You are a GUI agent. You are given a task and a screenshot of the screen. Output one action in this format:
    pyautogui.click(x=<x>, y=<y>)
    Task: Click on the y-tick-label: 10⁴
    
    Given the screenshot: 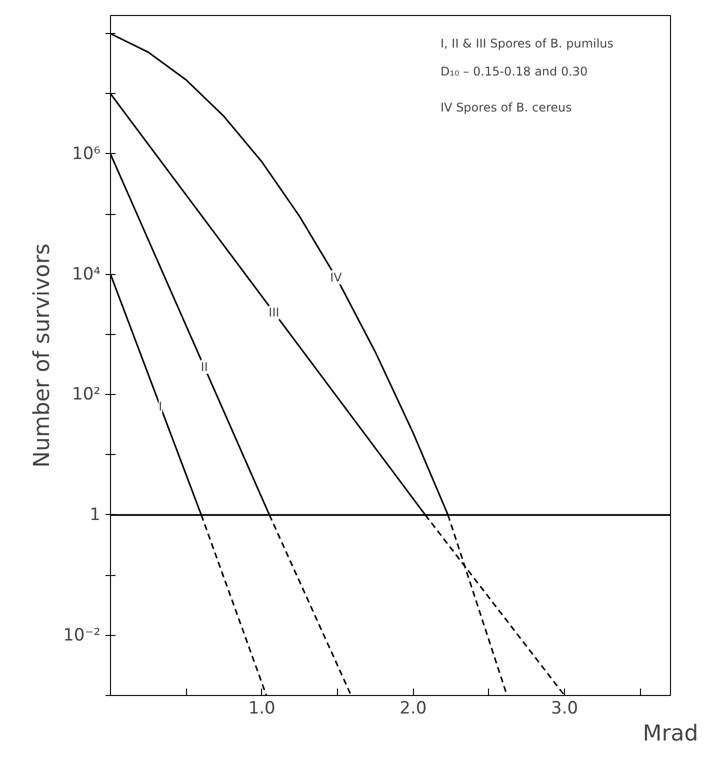 What is the action you would take?
    pyautogui.click(x=86, y=274)
    